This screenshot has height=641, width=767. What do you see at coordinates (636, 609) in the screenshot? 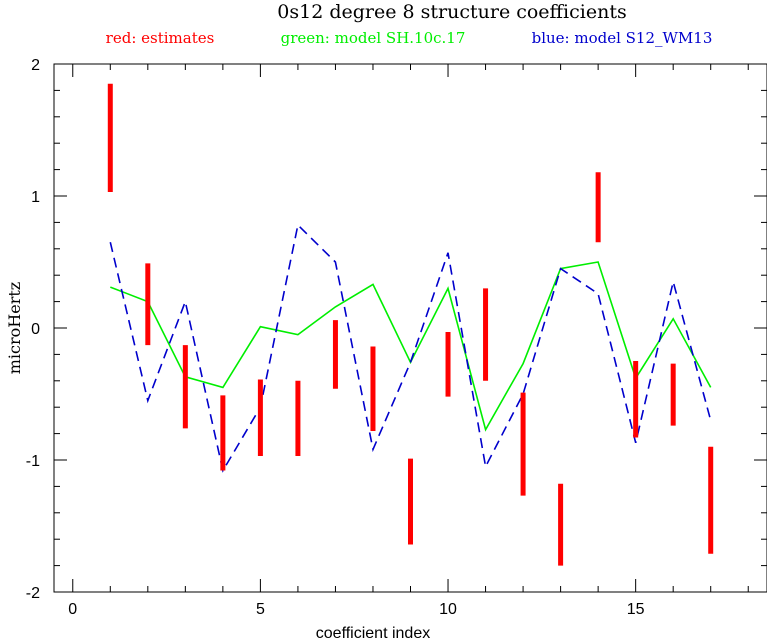
I see `x-tick-label: 15` at bounding box center [636, 609].